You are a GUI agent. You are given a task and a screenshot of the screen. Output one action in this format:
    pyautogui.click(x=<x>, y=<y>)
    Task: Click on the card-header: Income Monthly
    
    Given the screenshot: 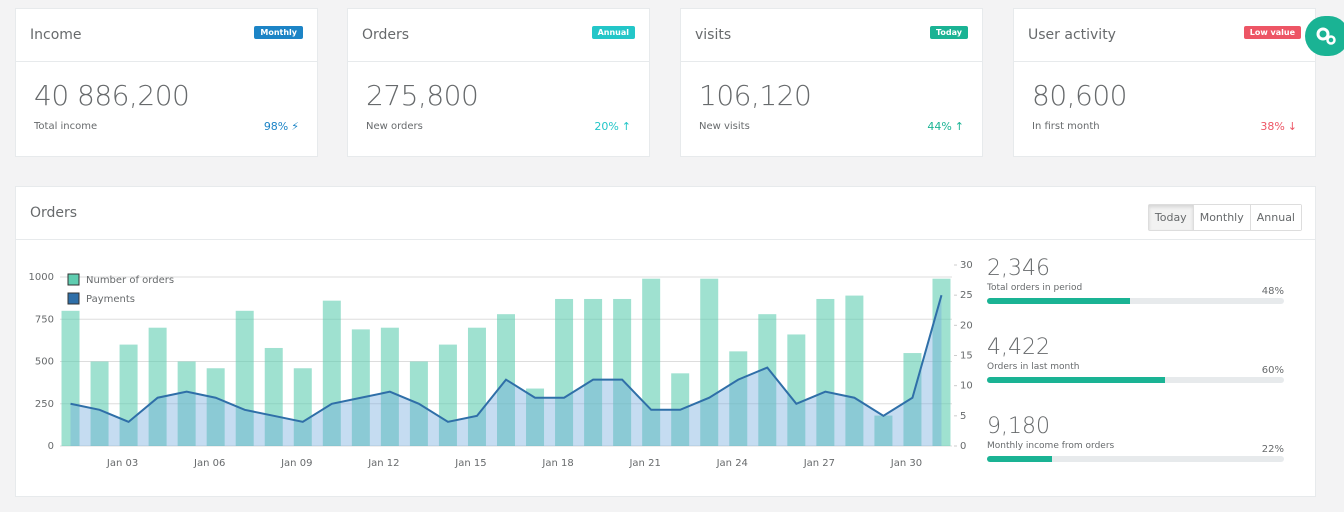 What is the action you would take?
    pyautogui.click(x=166, y=35)
    